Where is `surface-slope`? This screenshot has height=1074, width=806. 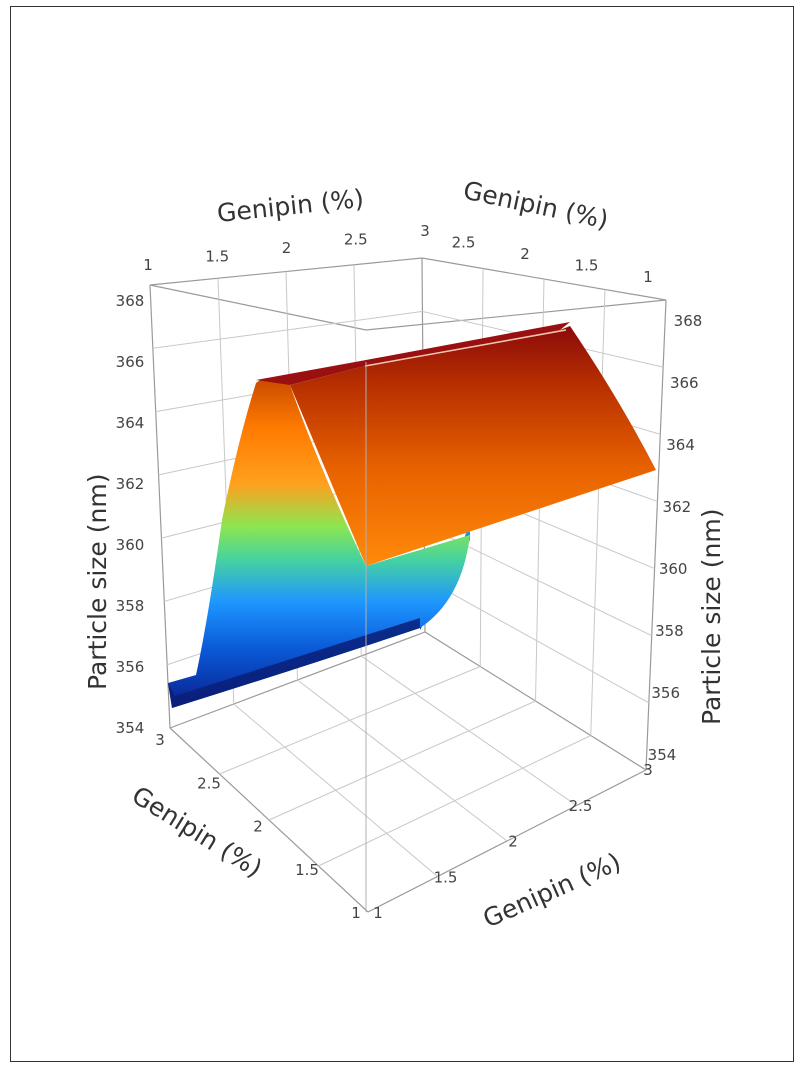 surface-slope is located at coordinates (473, 446).